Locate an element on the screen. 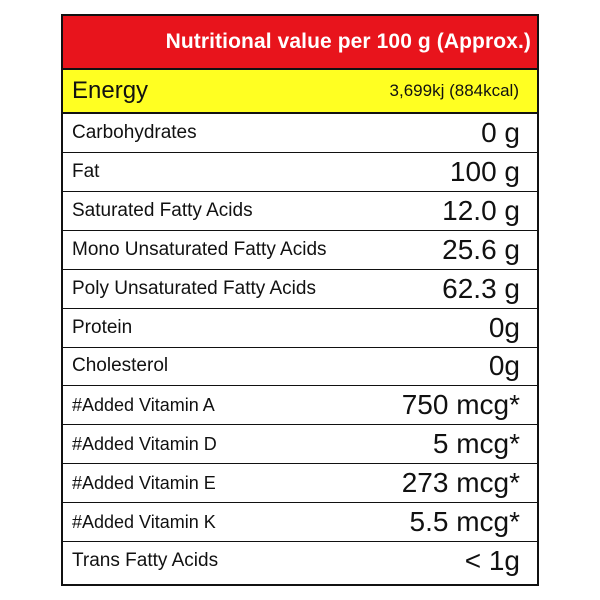 The height and width of the screenshot is (600, 600). nutrient-label: #Added Vitamin E is located at coordinates (144, 482).